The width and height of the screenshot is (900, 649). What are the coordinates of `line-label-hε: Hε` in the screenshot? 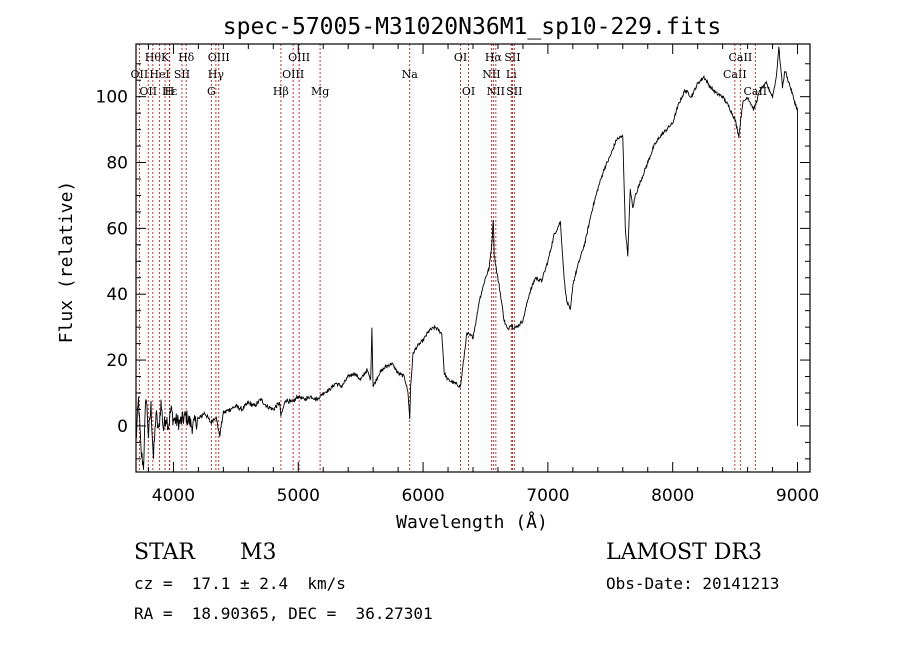 It's located at (170, 91).